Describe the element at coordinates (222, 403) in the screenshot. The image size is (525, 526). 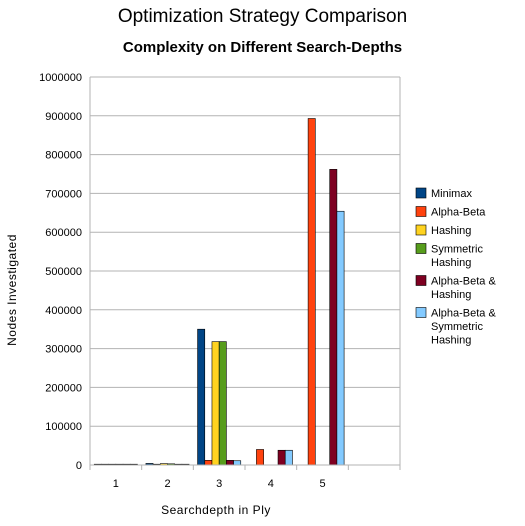
I see `bar-symmetric-hashing` at that location.